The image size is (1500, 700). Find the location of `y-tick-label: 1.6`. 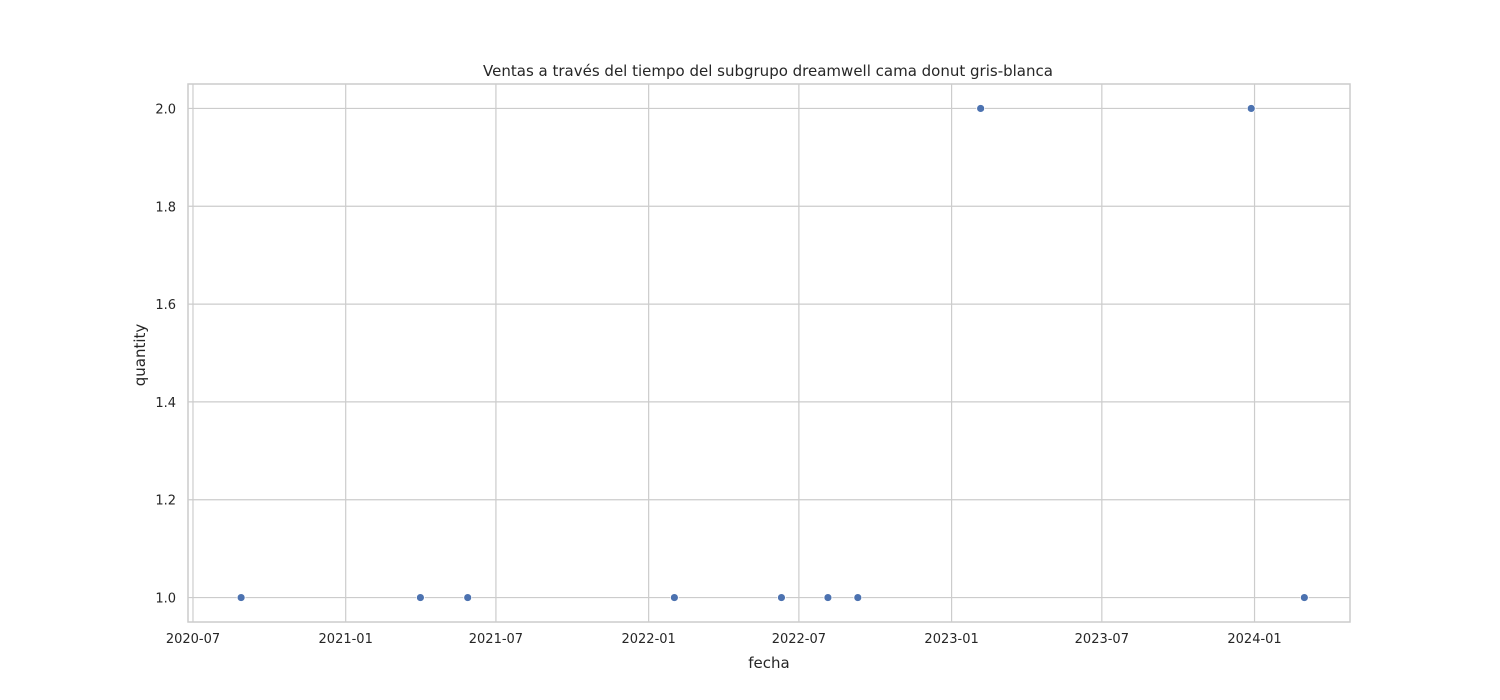

y-tick-label: 1.6 is located at coordinates (165, 305).